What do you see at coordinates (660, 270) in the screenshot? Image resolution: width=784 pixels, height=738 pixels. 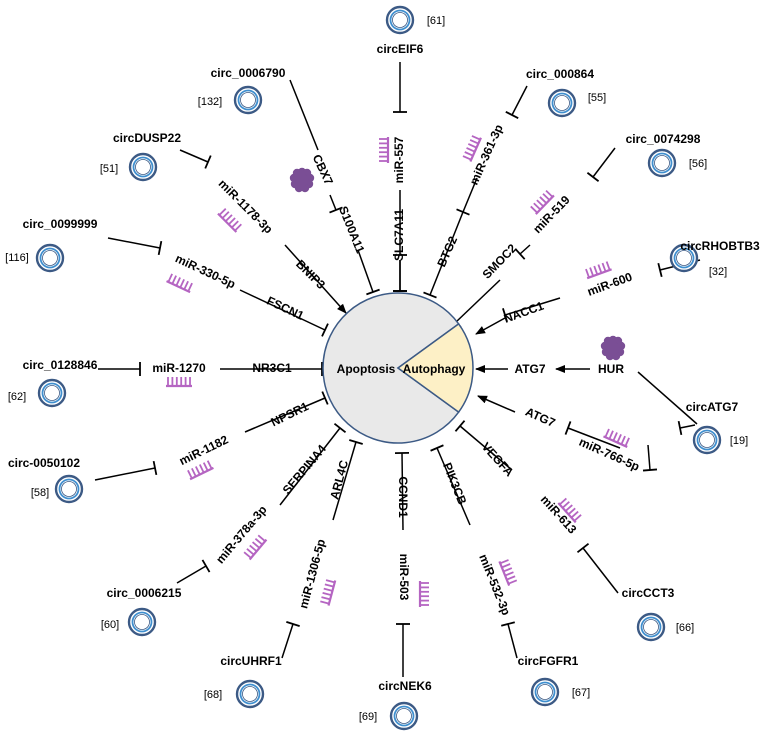 I see `spoke-3-inhibit-0-bar` at bounding box center [660, 270].